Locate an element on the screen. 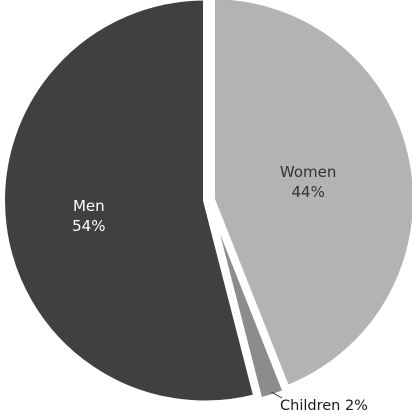 This screenshot has width=412, height=415. slice-label-men: Men is located at coordinates (89, 206).